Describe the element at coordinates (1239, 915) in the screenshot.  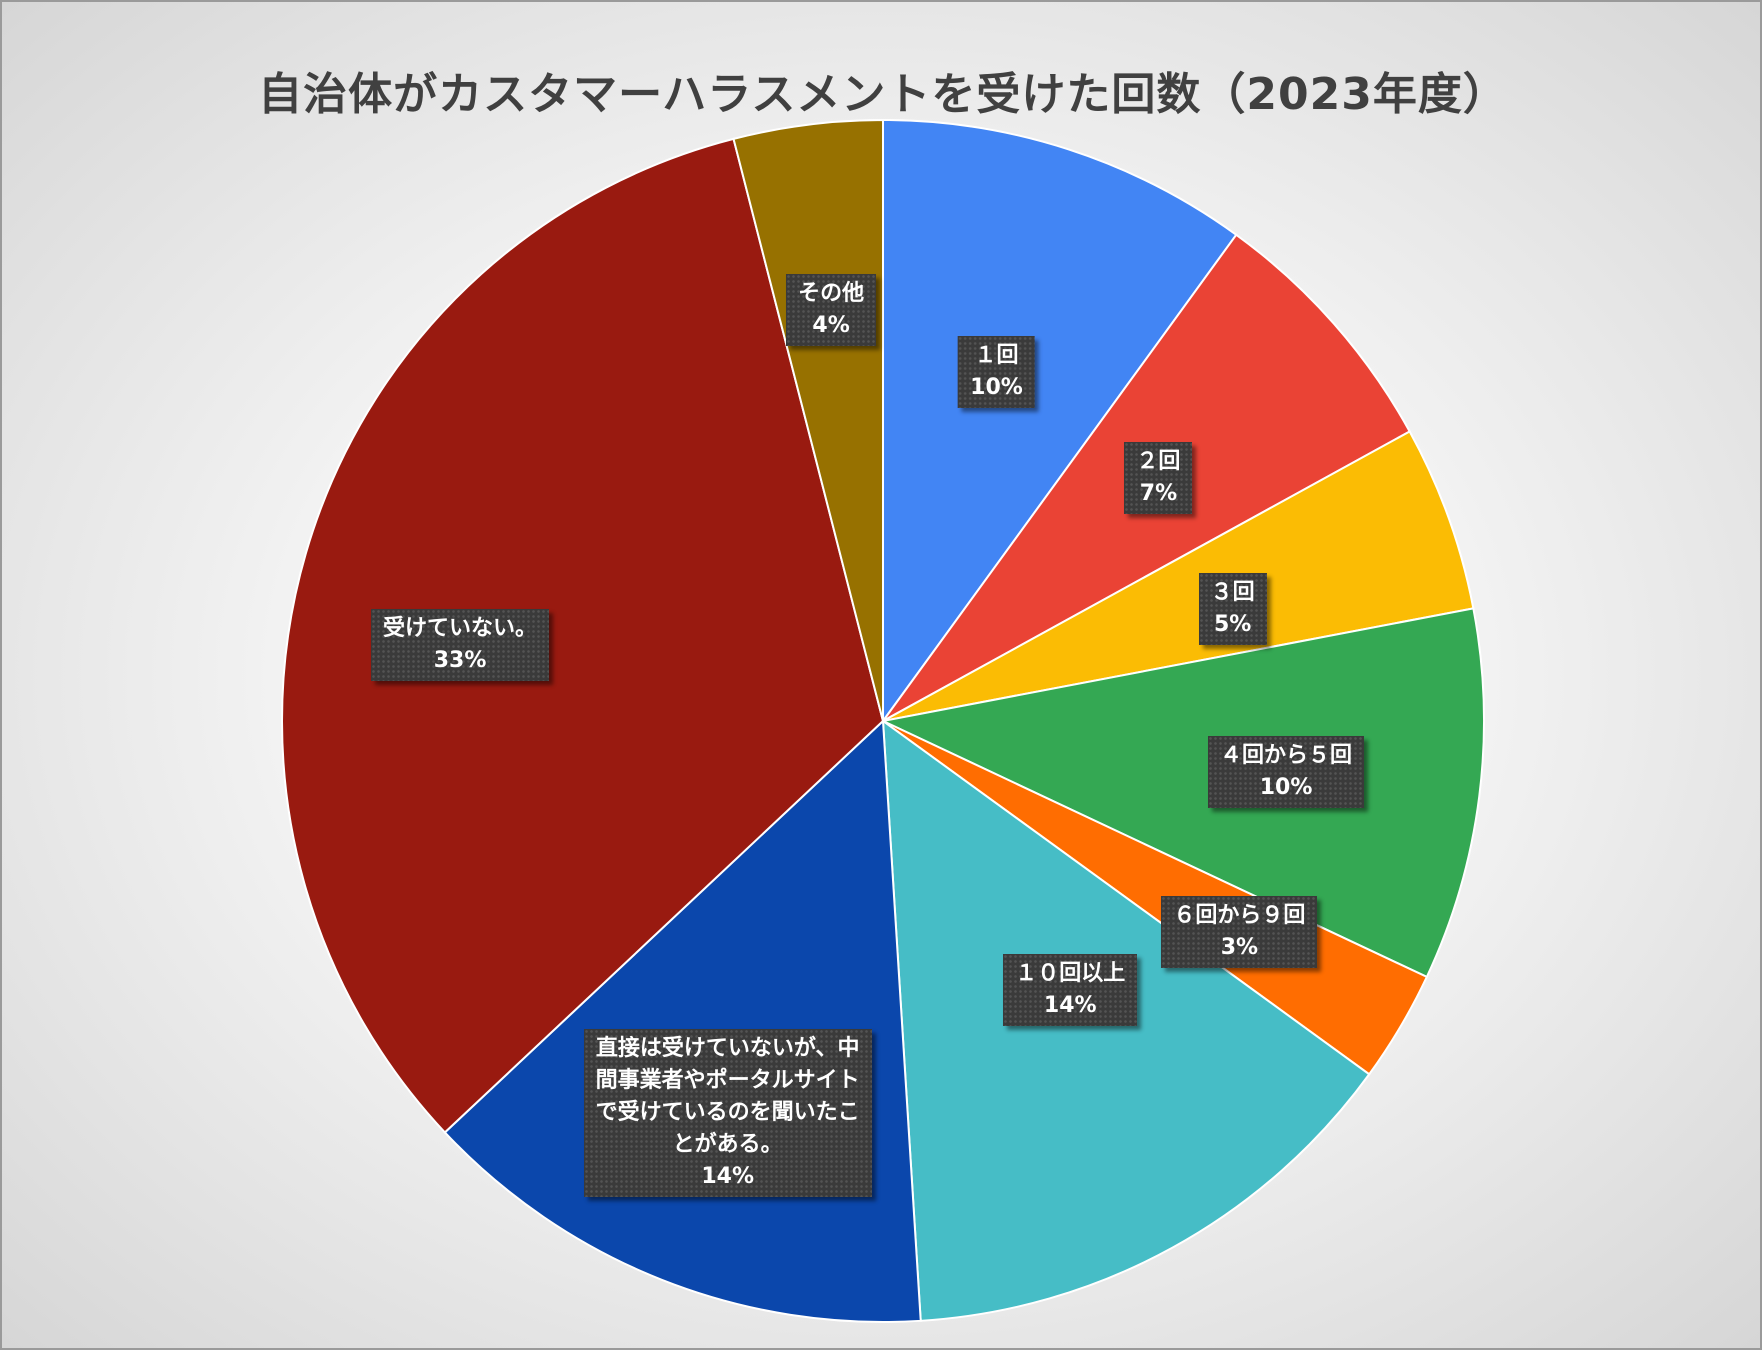
I see `data-label-category: ６回から９回` at that location.